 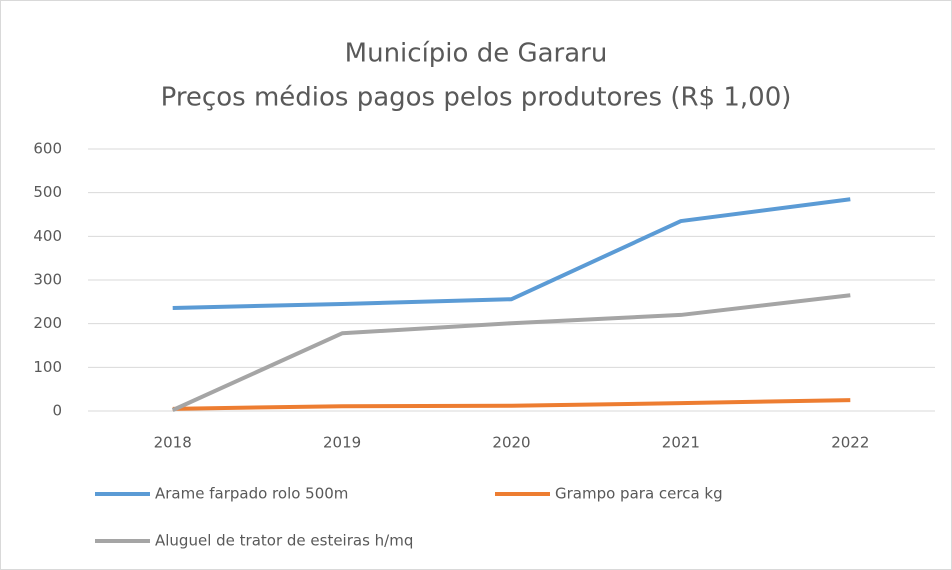 What do you see at coordinates (681, 443) in the screenshot?
I see `x-tick-label: 2021` at bounding box center [681, 443].